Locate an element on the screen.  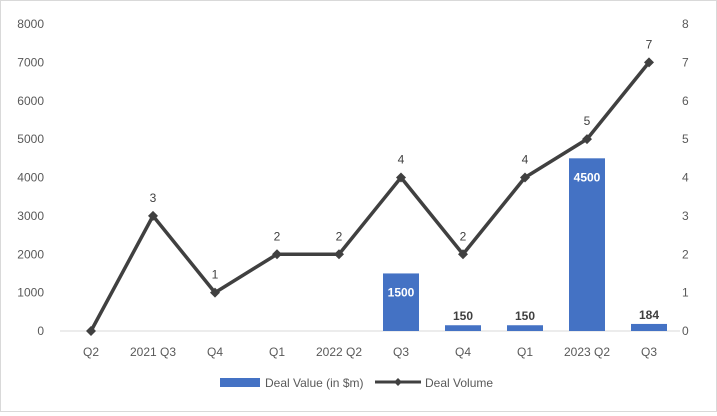
y-left-tick-label: 6000 is located at coordinates (30, 101).